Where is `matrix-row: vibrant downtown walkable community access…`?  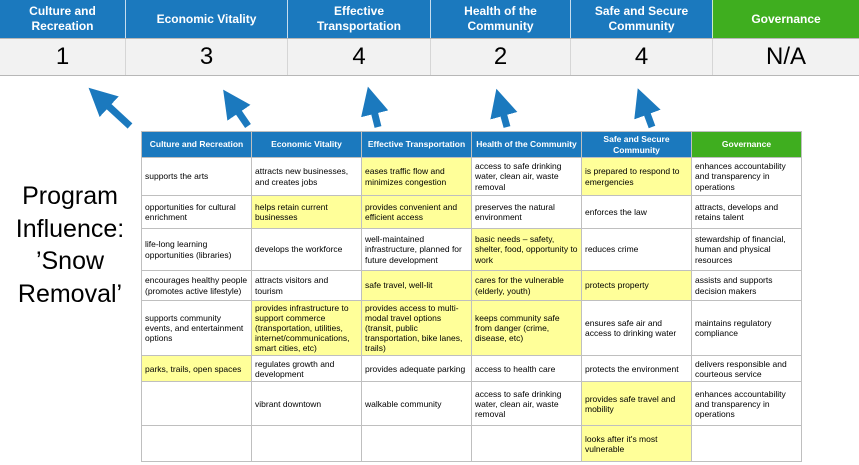 matrix-row: vibrant downtown walkable community access… is located at coordinates (471, 404).